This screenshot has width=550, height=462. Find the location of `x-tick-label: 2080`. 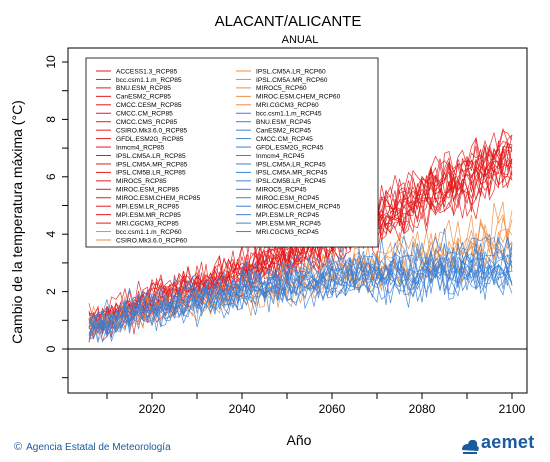

x-tick-label: 2080 is located at coordinates (422, 409).